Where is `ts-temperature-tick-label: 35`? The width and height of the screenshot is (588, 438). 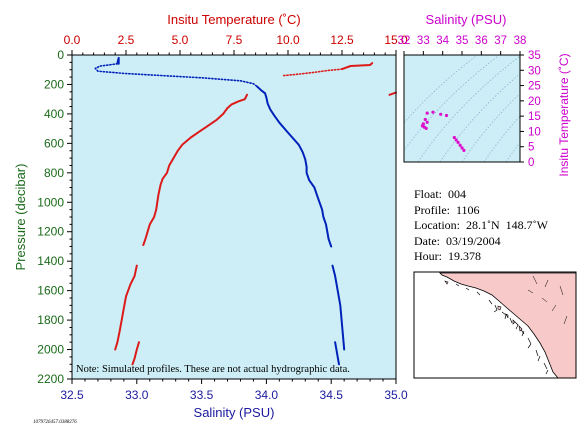 ts-temperature-tick-label: 35 is located at coordinates (534, 56).